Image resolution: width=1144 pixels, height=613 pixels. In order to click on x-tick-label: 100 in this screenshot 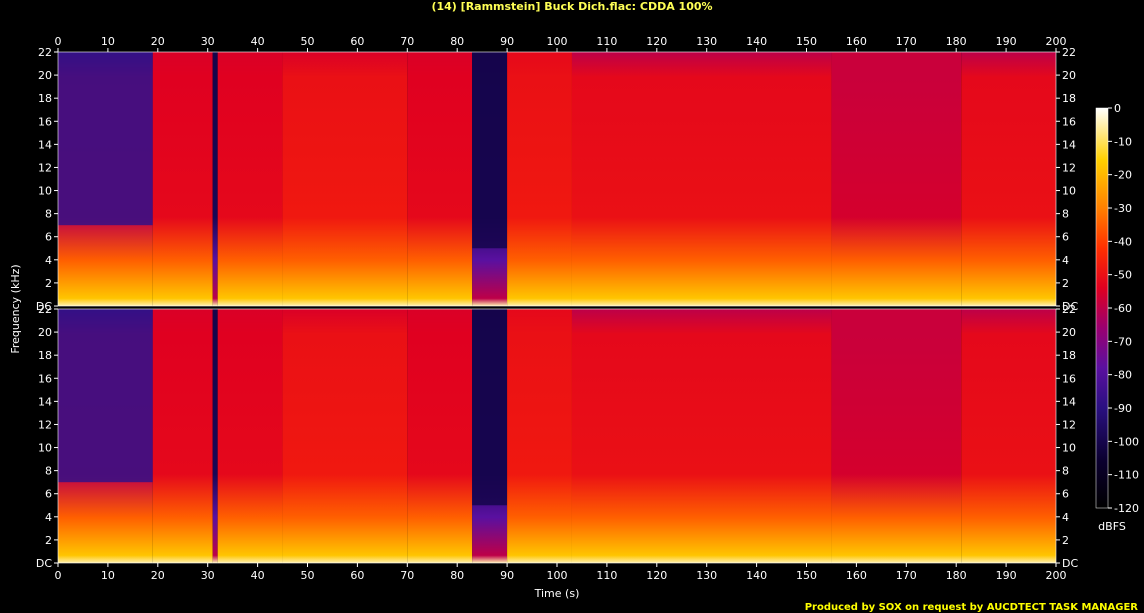, I will do `click(557, 575)`.